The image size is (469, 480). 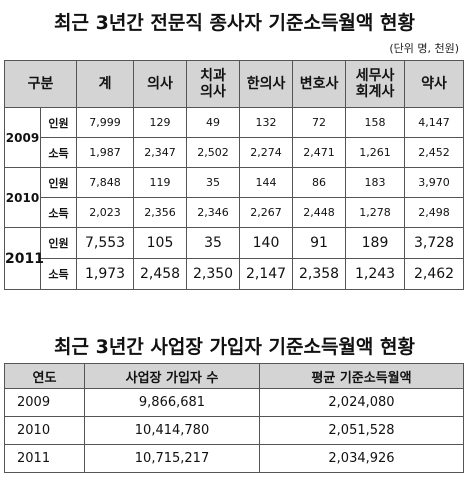 I want to click on value-cell: 7,848, so click(x=105, y=182).